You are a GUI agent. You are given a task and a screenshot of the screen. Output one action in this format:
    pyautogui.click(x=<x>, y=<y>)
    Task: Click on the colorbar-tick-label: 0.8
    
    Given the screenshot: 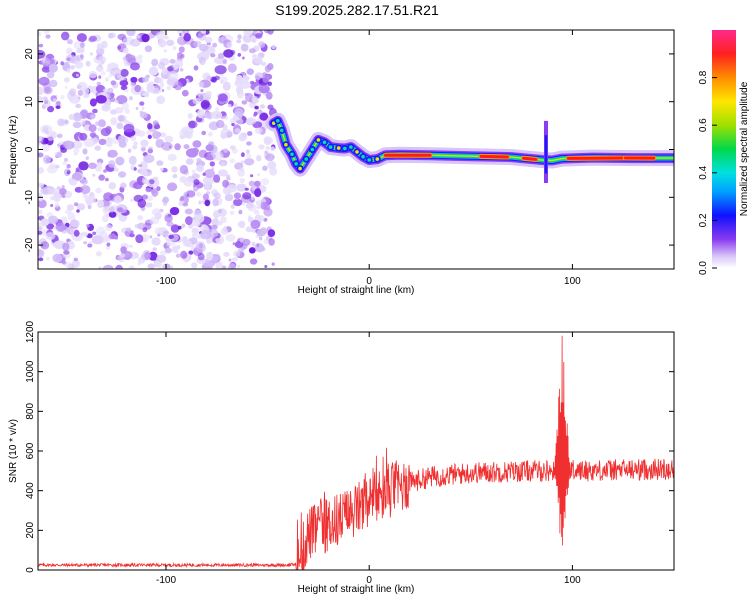 What is the action you would take?
    pyautogui.click(x=703, y=77)
    